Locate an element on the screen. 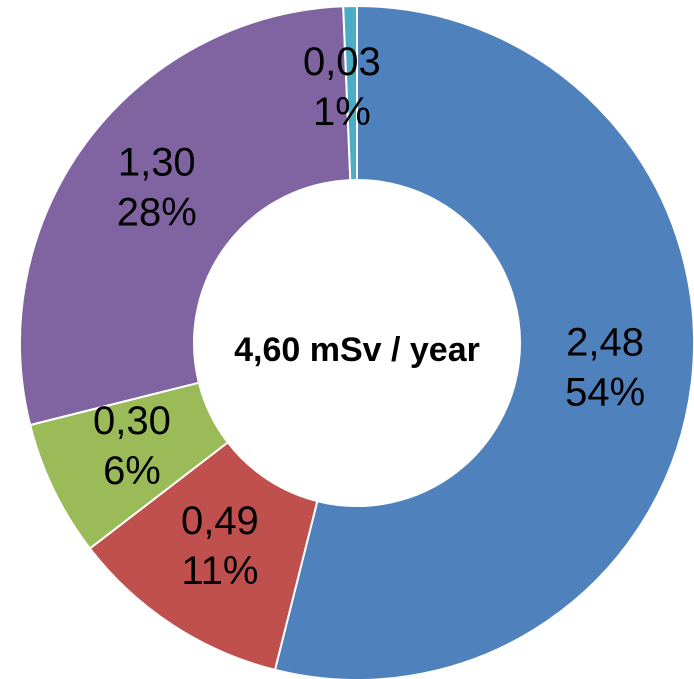 The width and height of the screenshot is (694, 679). slice-percent-label-3: 28% is located at coordinates (157, 212).